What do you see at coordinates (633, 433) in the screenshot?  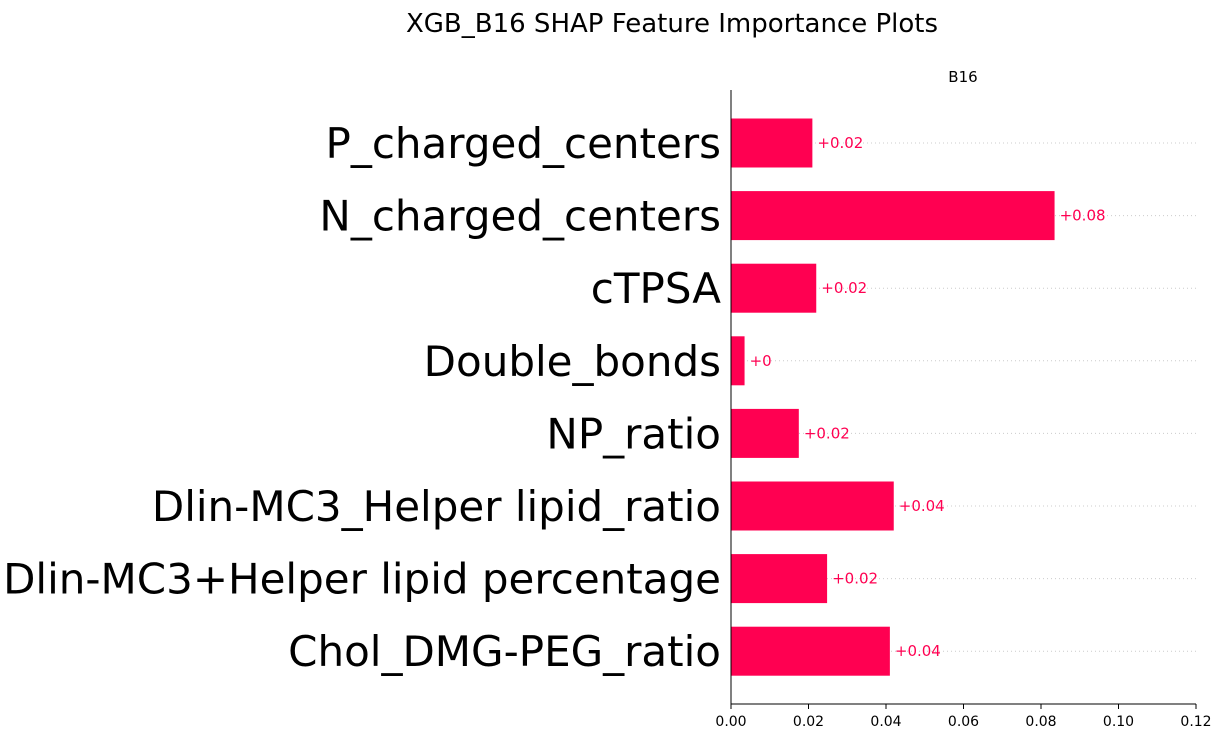 I see `feature-label: NP_ratio` at bounding box center [633, 433].